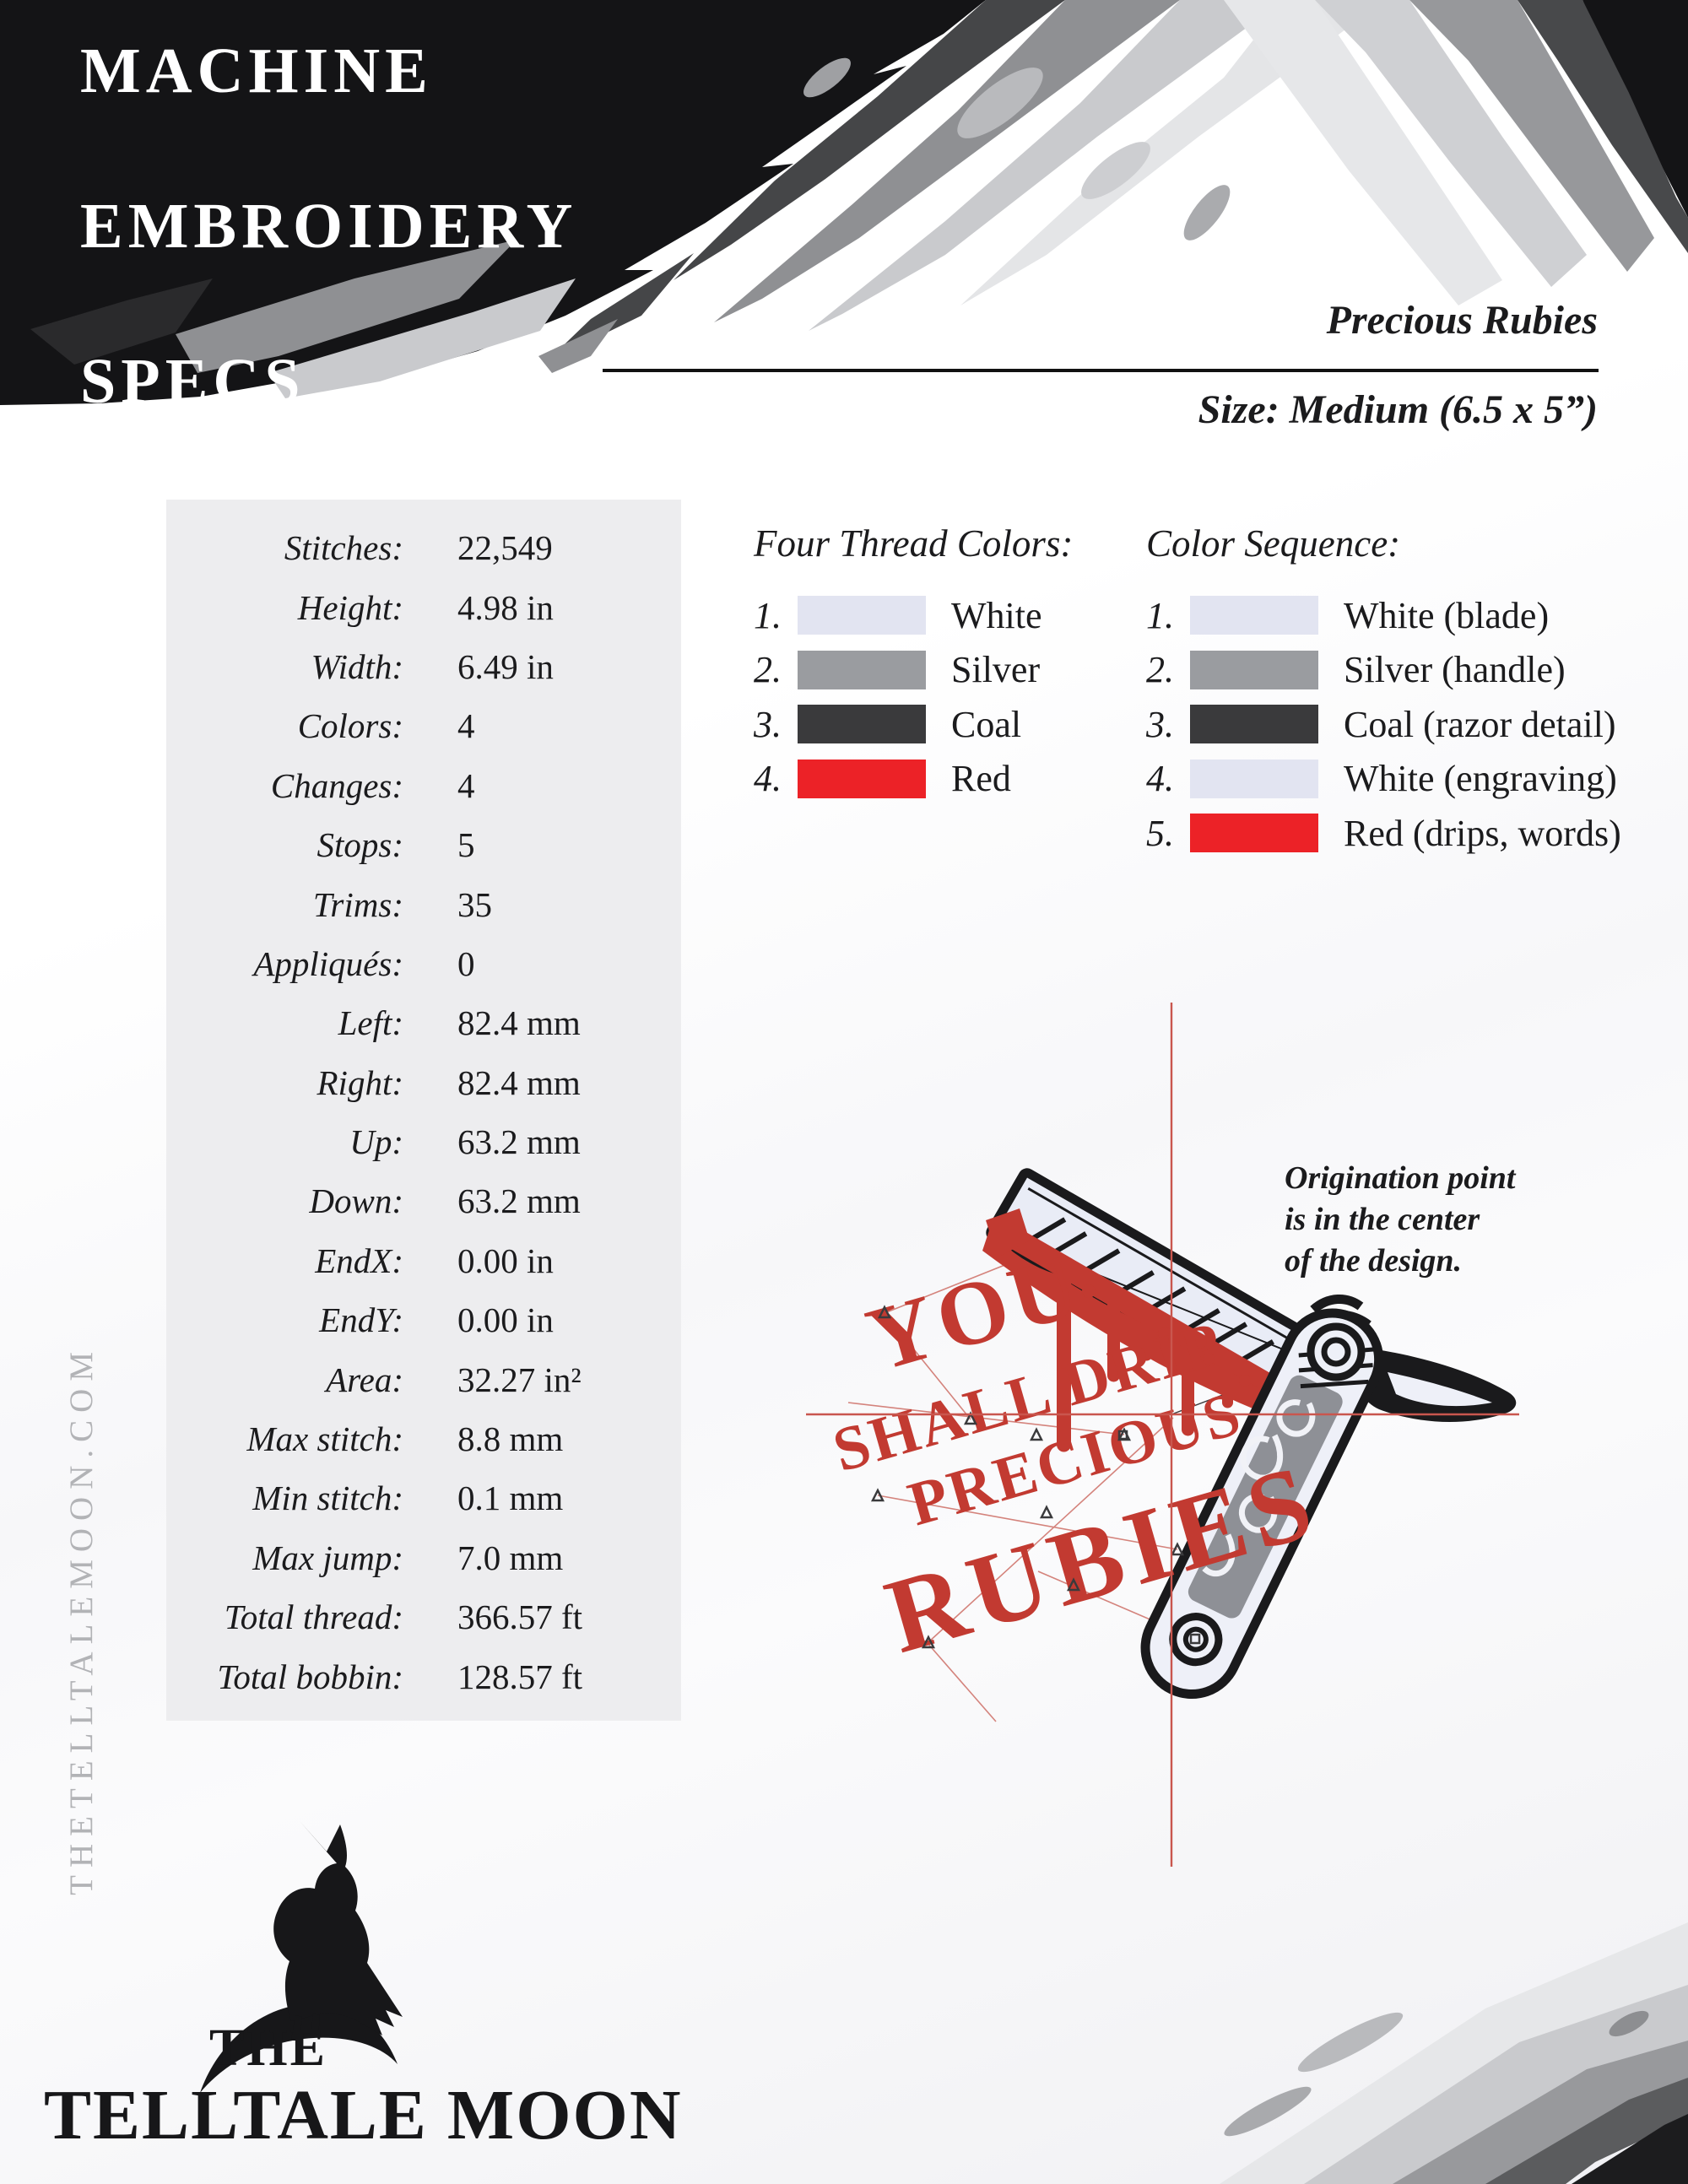 The height and width of the screenshot is (2184, 1688). I want to click on color-sequence-row: 5. Red (drips, words), so click(1383, 833).